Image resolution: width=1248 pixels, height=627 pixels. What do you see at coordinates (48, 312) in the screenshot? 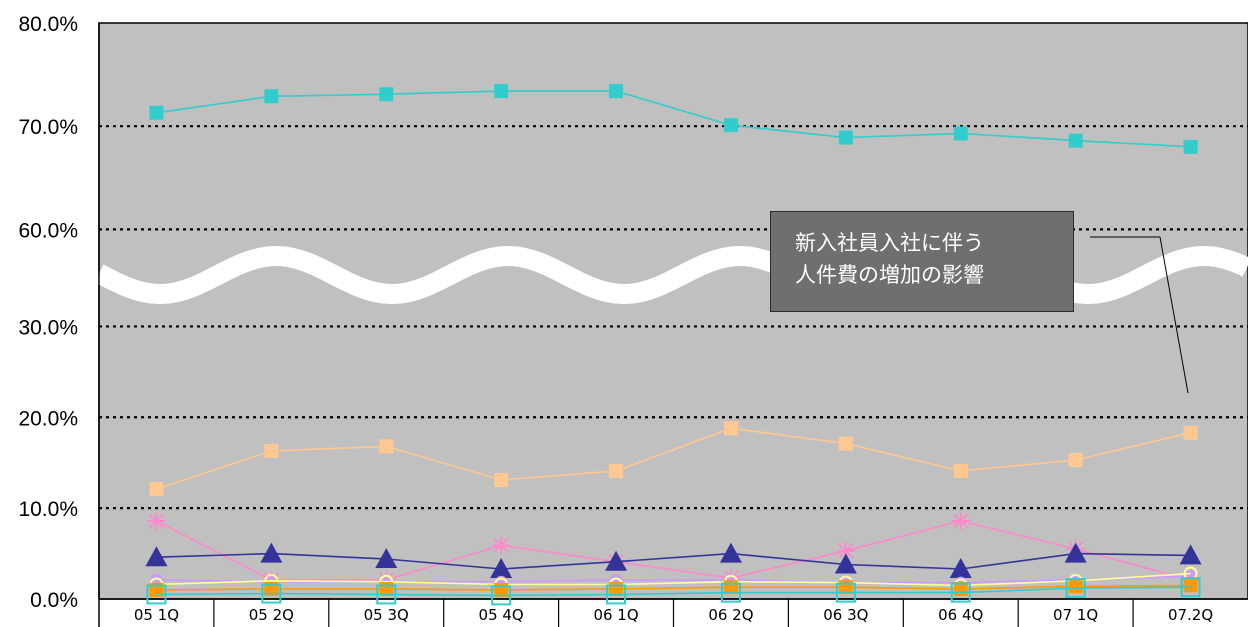
I see `y-tick-labels: 0.0% 10.0% 20.0% 30.0% 60.0% 70.0% 80.0%` at bounding box center [48, 312].